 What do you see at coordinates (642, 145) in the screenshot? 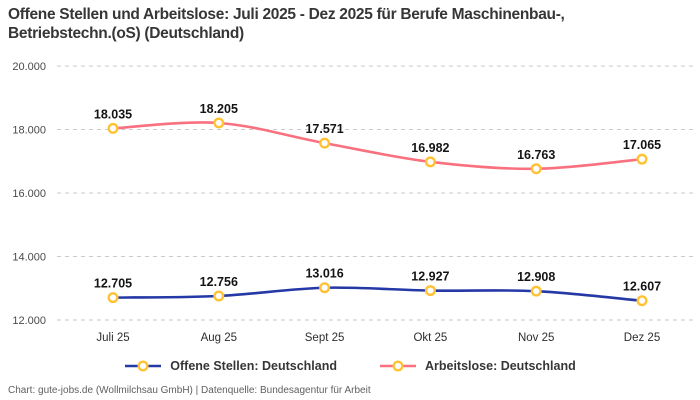
I see `data-point-label: 17.065` at bounding box center [642, 145].